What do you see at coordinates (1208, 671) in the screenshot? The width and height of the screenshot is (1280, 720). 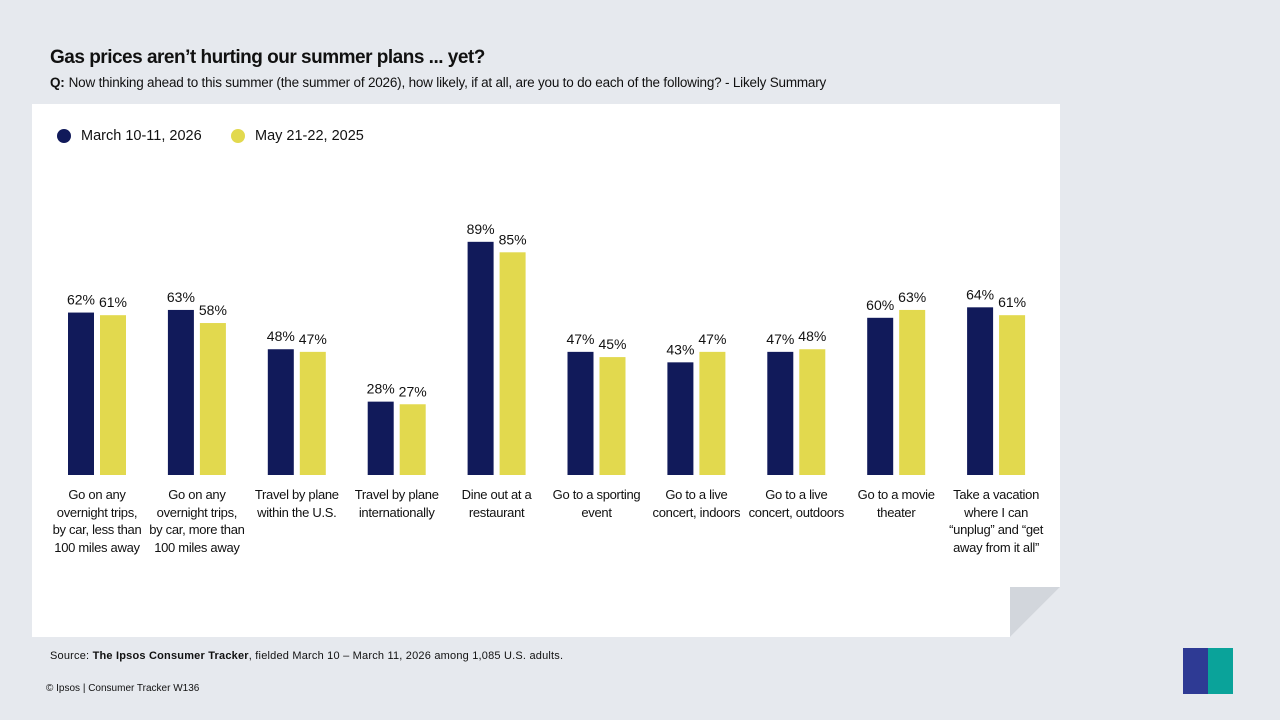 I see `ipsos-logo` at bounding box center [1208, 671].